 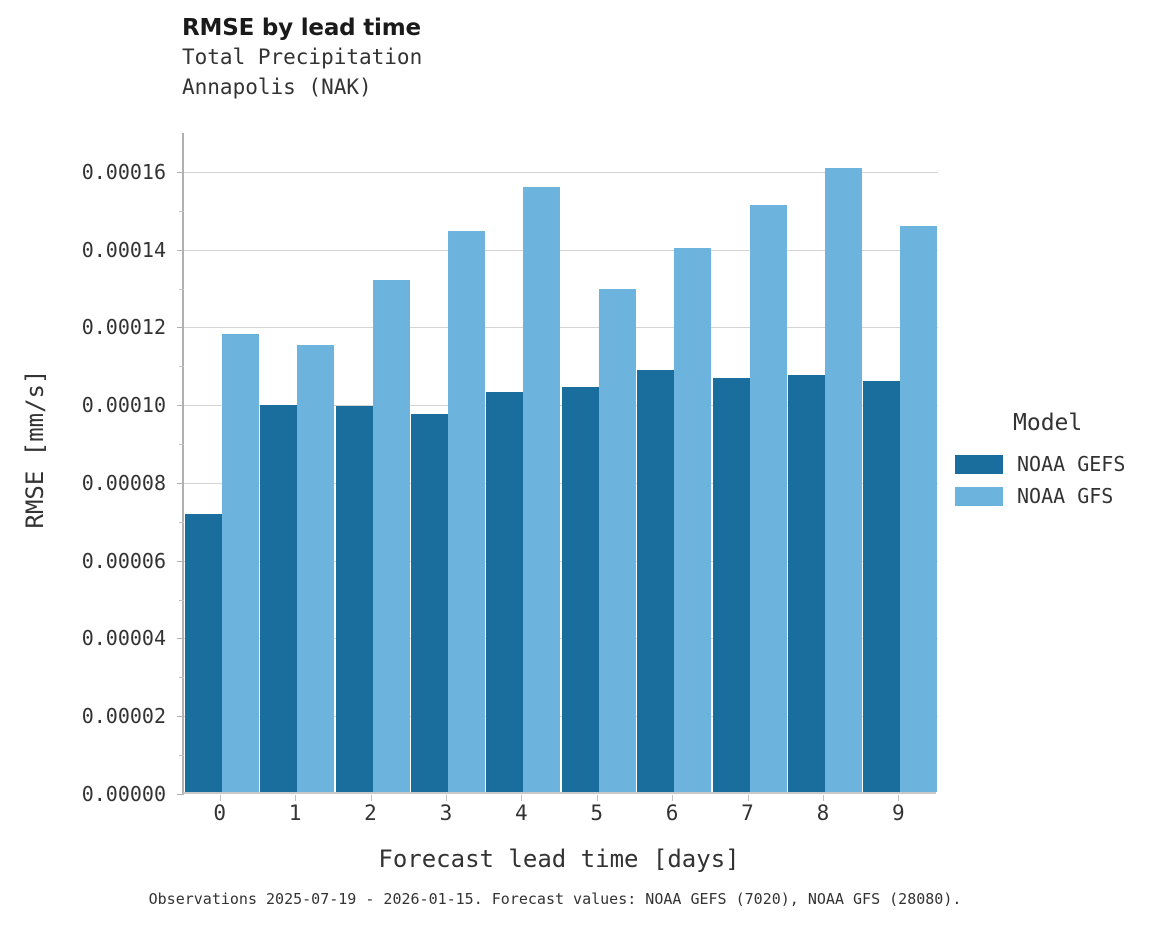 What do you see at coordinates (521, 813) in the screenshot?
I see `x-axis-tick-label: 4` at bounding box center [521, 813].